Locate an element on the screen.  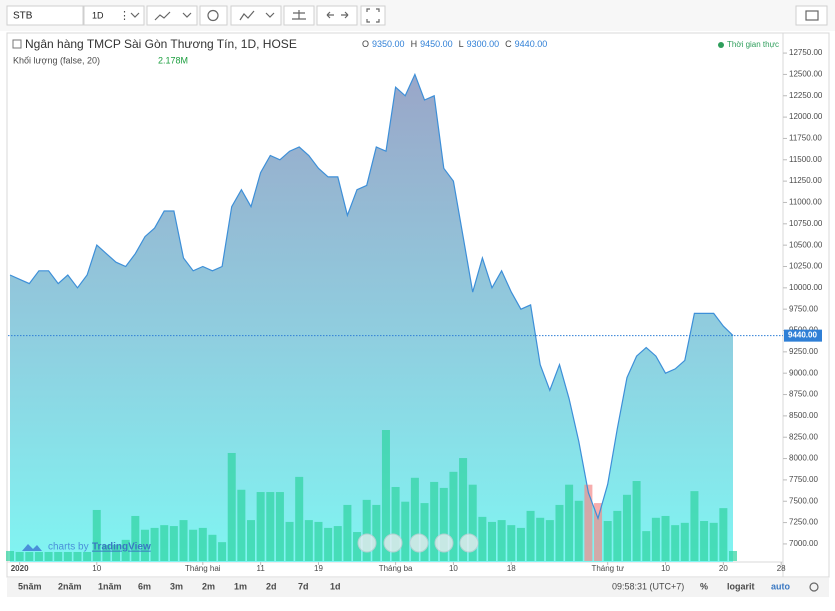
nav-right is located at coordinates (469, 543).